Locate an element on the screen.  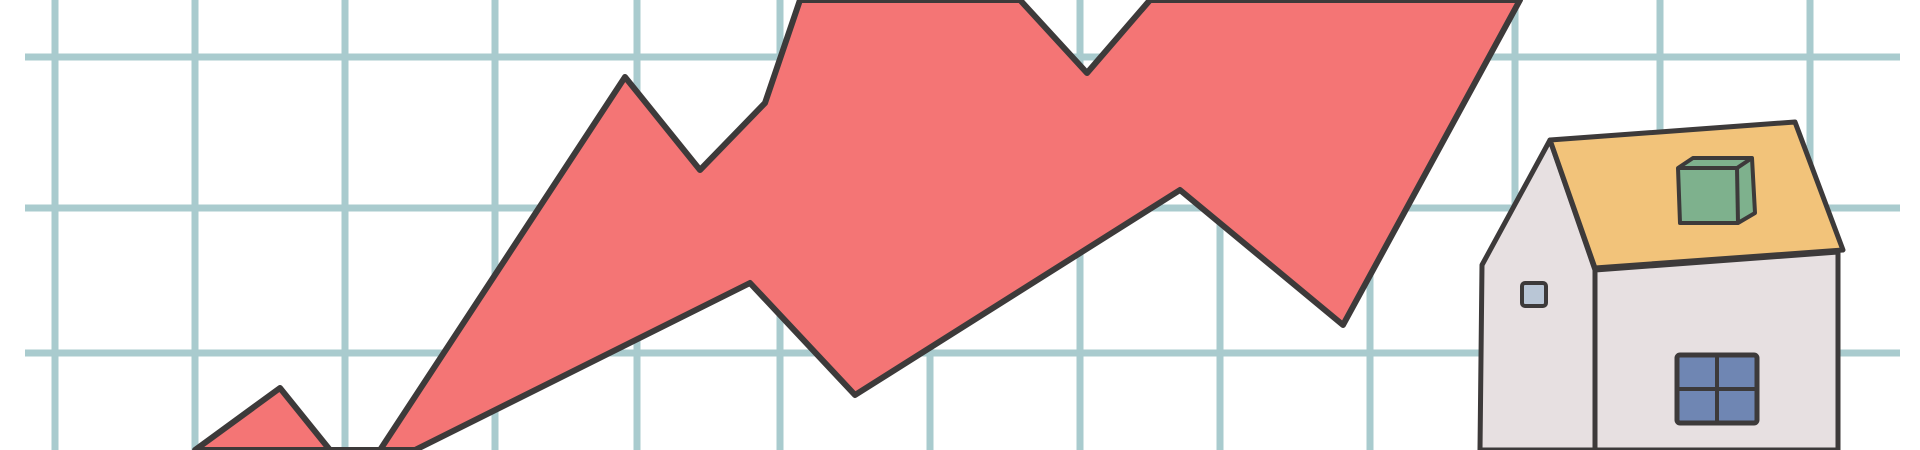
window-icon is located at coordinates (1717, 389).